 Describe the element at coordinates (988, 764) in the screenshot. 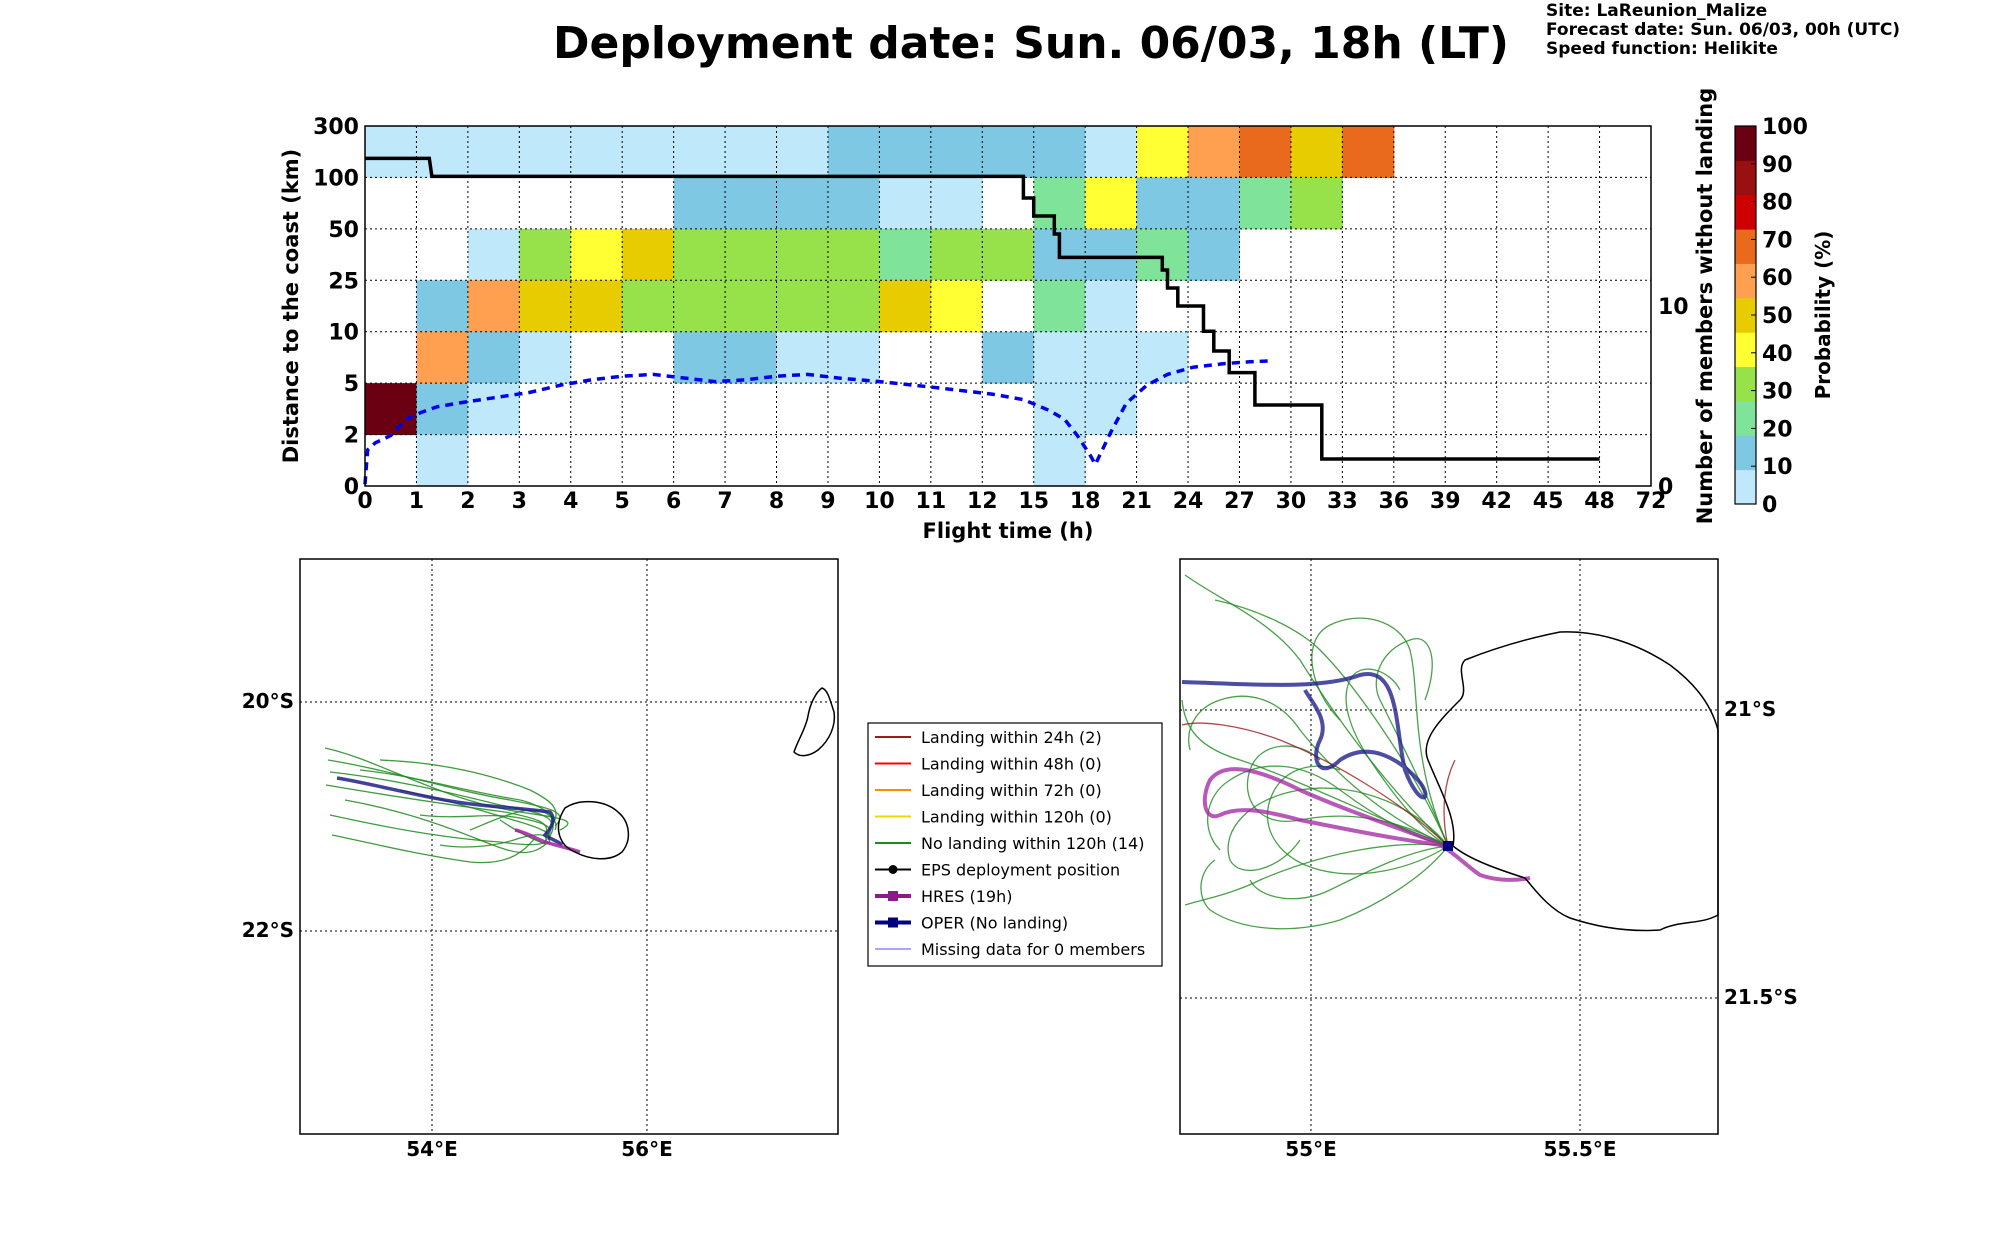

I see `legend-entry: Landing within 48h (0)` at that location.